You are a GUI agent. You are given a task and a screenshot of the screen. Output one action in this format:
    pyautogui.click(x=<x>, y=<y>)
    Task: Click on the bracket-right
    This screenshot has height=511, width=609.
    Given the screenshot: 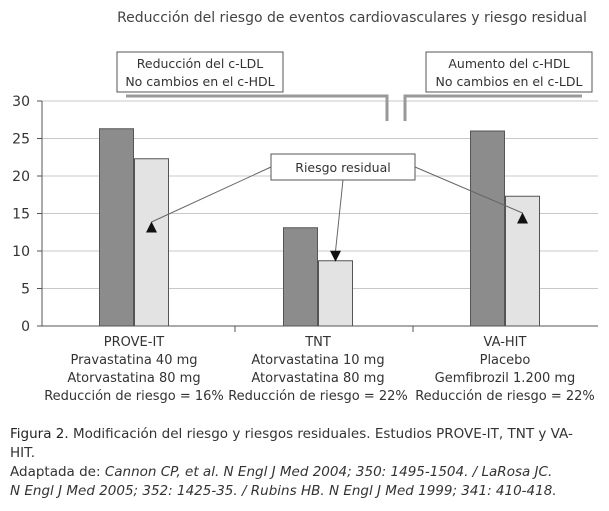 What is the action you would take?
    pyautogui.click(x=492, y=107)
    